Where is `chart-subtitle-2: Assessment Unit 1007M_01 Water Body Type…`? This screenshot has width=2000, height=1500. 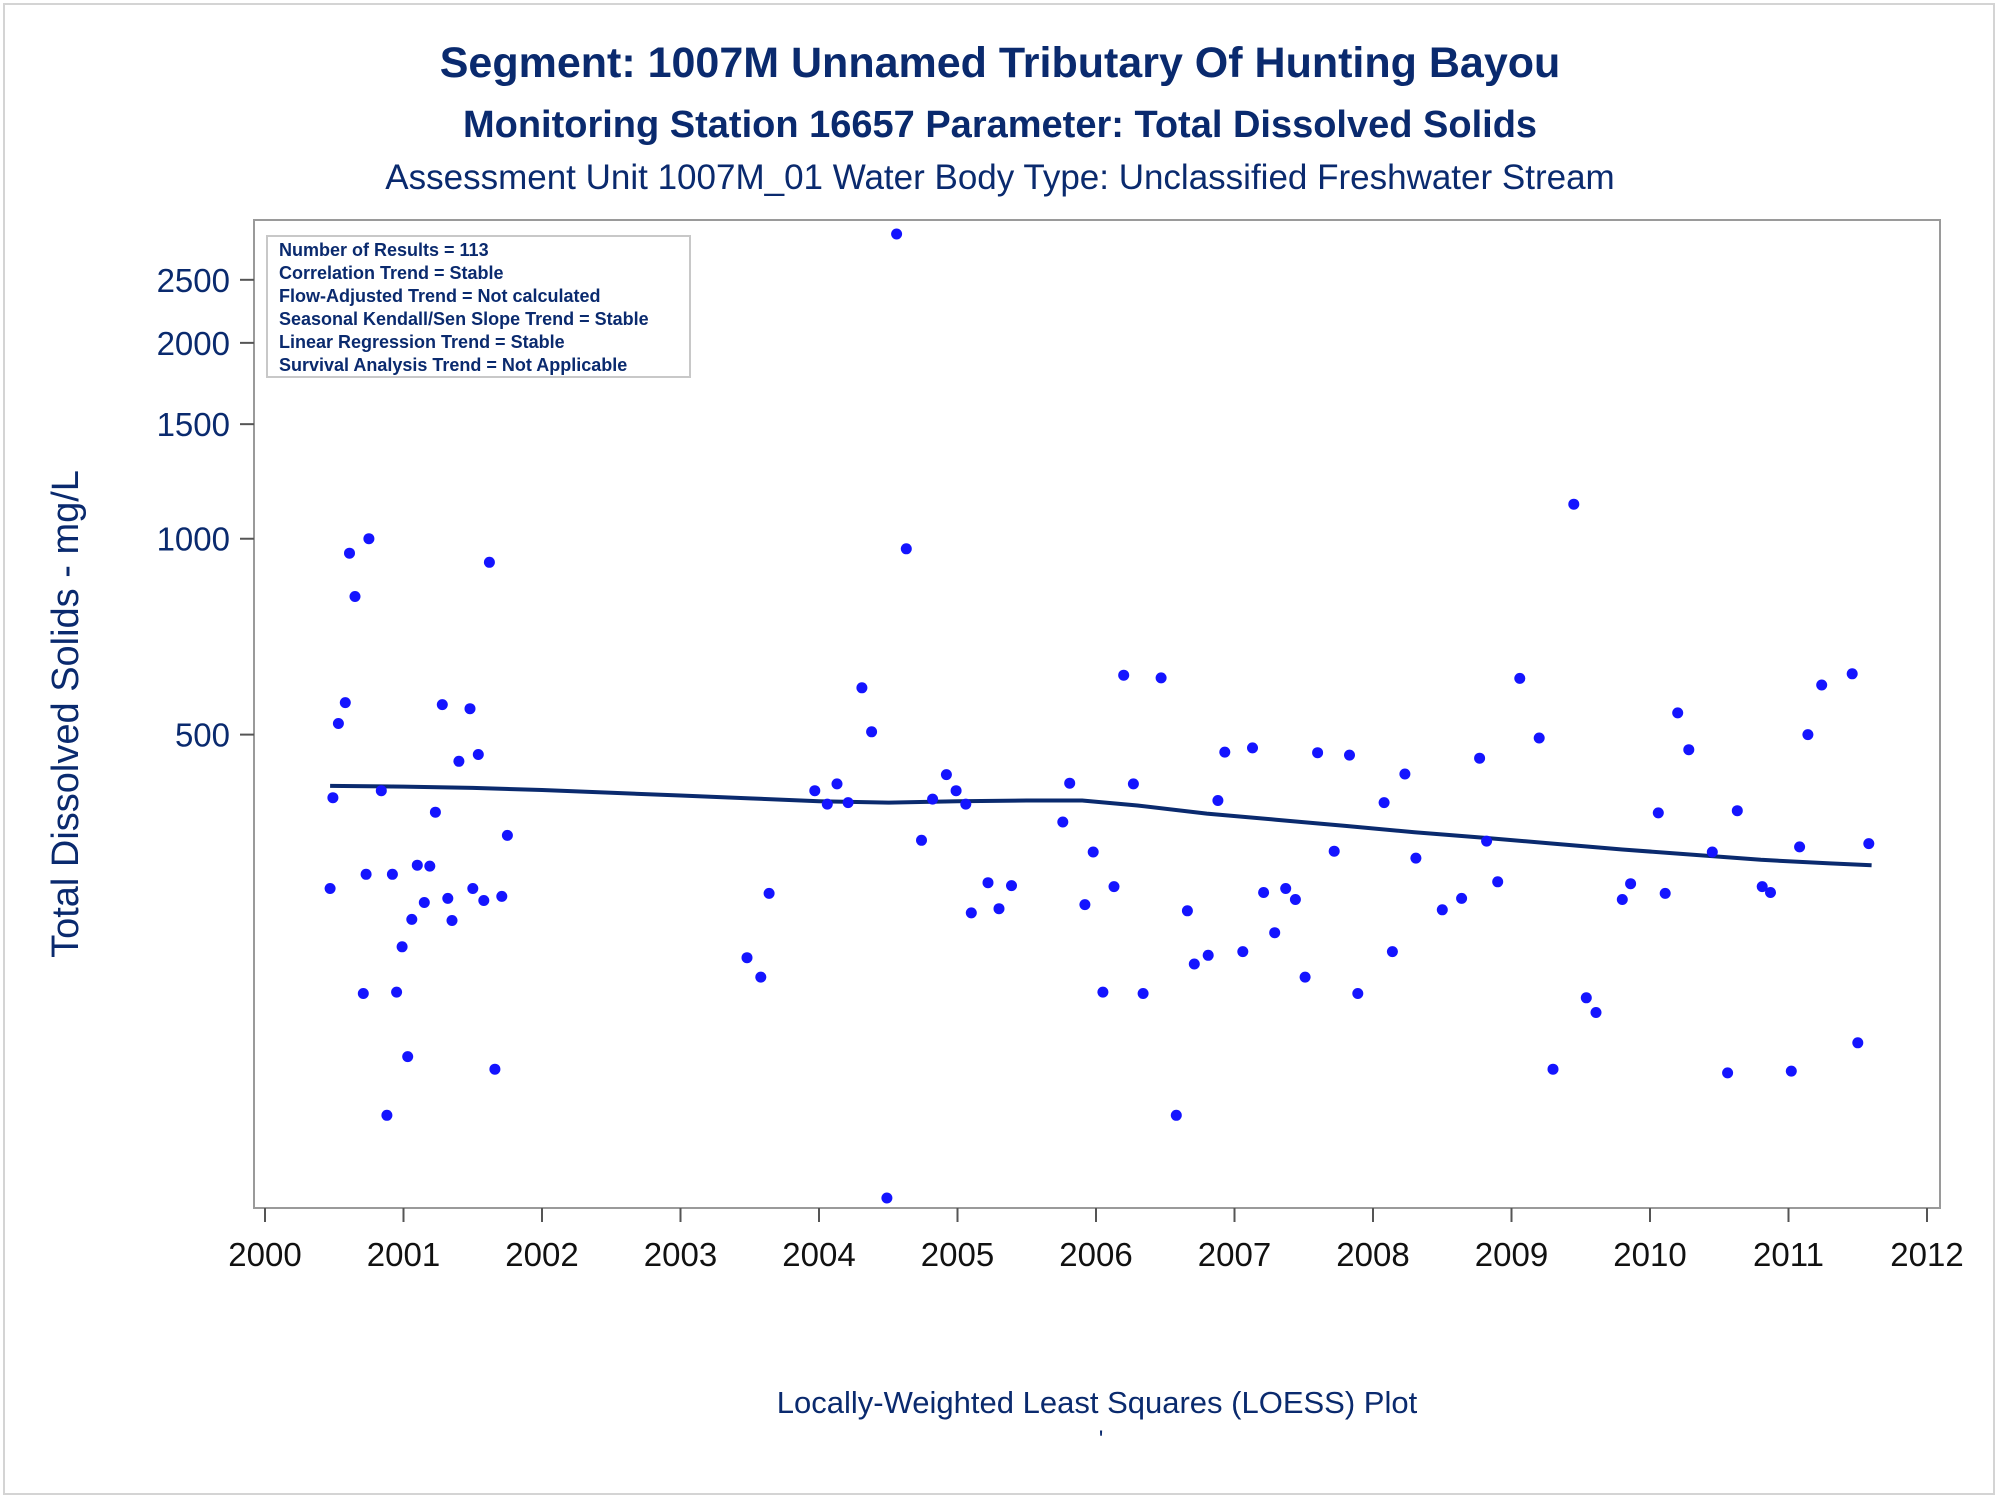
chart-subtitle-2: Assessment Unit 1007M_01 Water Body Type… is located at coordinates (999, 177).